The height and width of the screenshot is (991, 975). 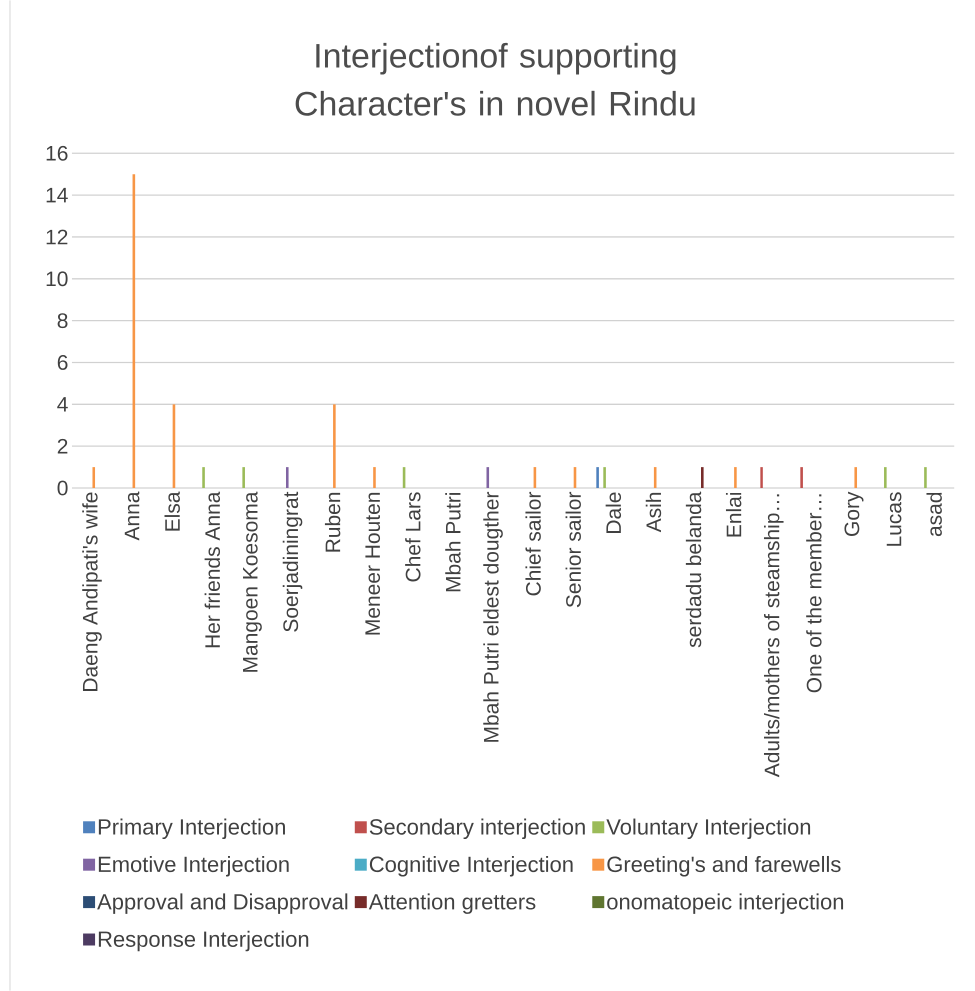 I want to click on legend-label: Attention gretters, so click(x=452, y=903).